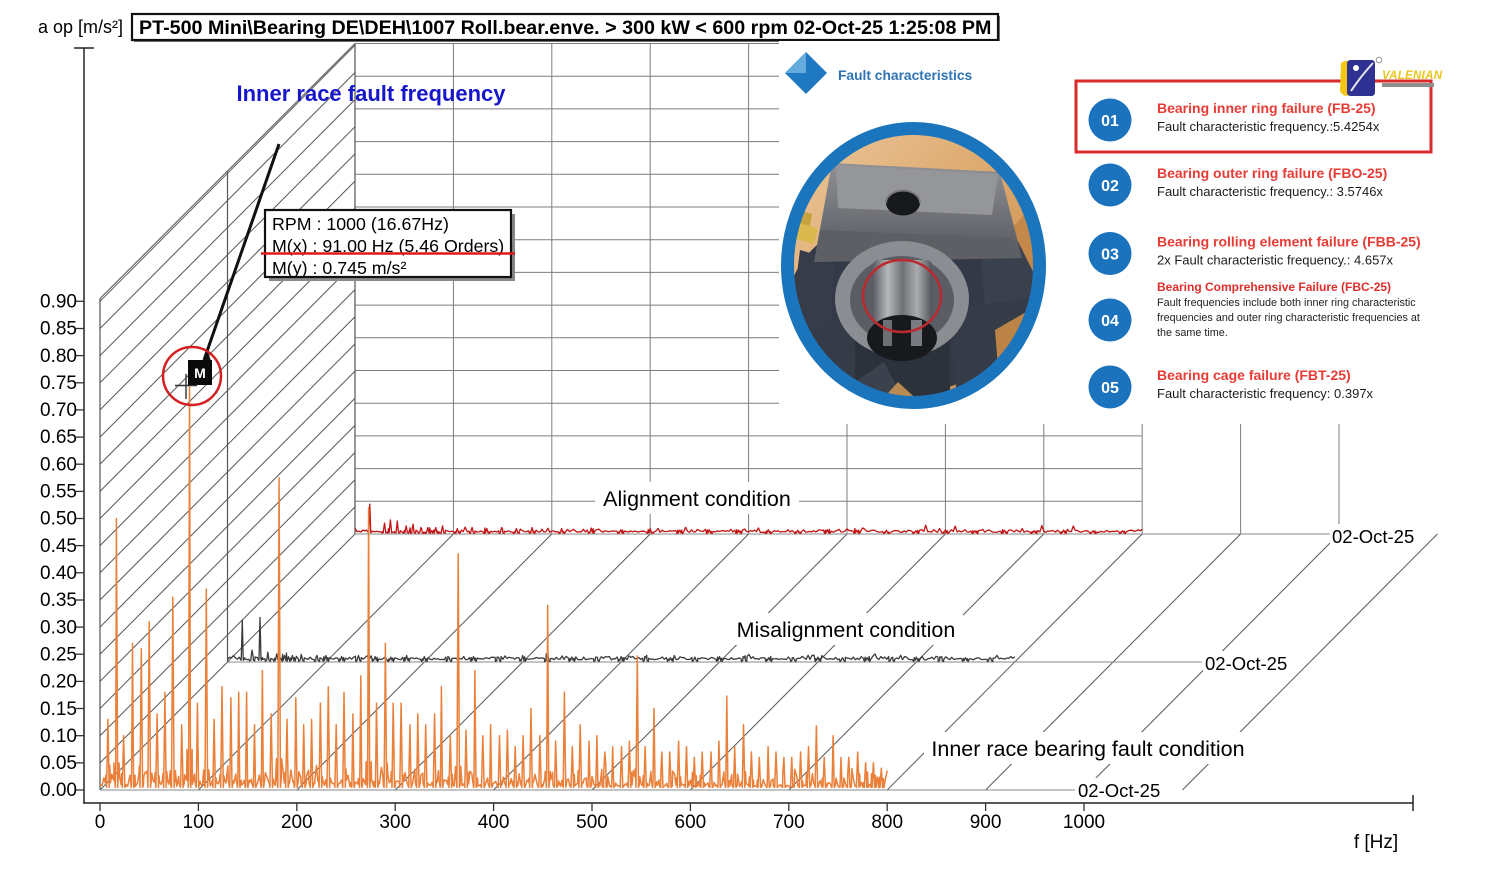 The height and width of the screenshot is (876, 1493). Describe the element at coordinates (339, 268) in the screenshot. I see `svg-text: M(y) : 0.745 m/s²` at that location.